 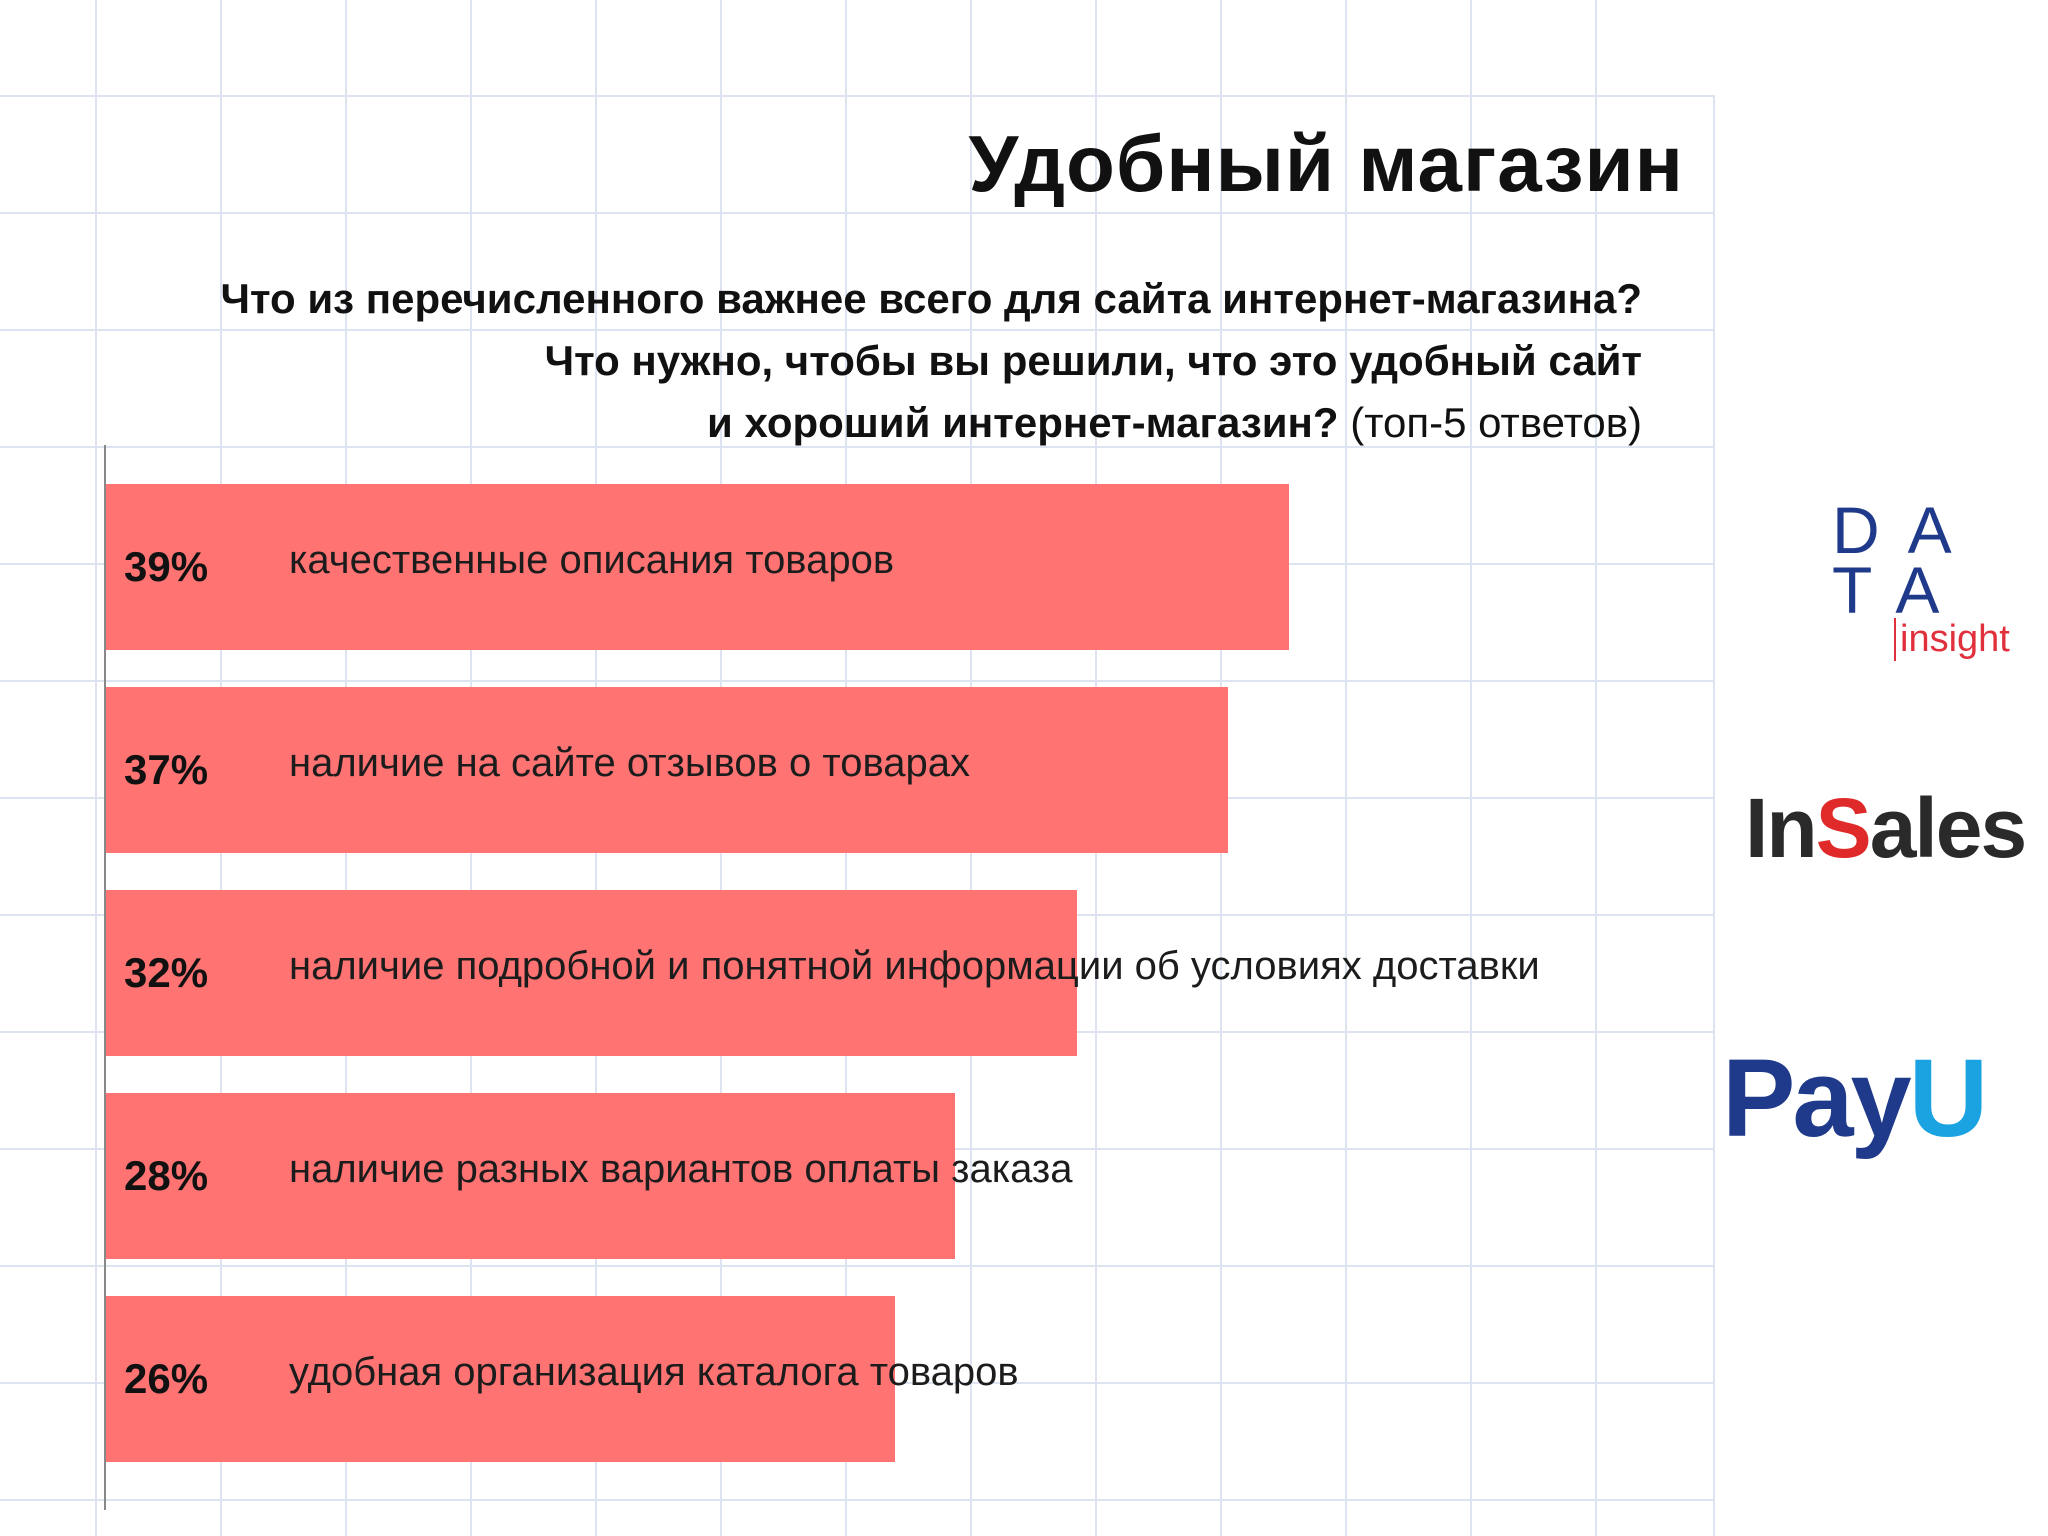 I want to click on data-insight-logo: DA TA insight, so click(x=1937, y=581).